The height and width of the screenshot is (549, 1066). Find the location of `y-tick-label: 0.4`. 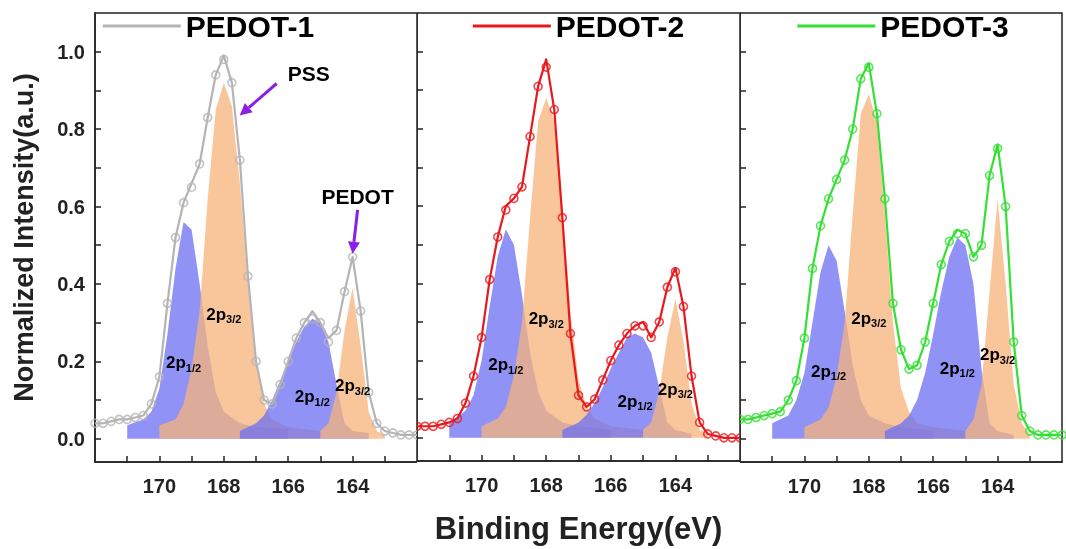

y-tick-label: 0.4 is located at coordinates (71, 283).